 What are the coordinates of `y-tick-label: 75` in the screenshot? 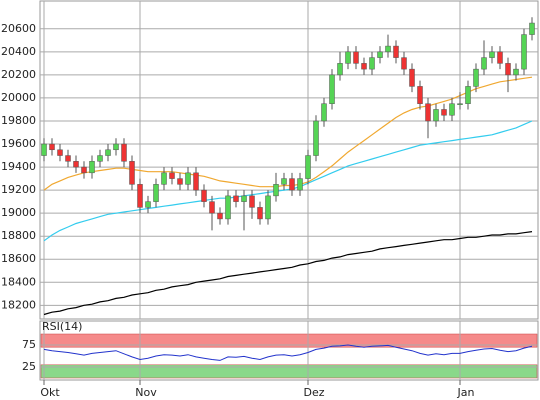 It's located at (29, 344).